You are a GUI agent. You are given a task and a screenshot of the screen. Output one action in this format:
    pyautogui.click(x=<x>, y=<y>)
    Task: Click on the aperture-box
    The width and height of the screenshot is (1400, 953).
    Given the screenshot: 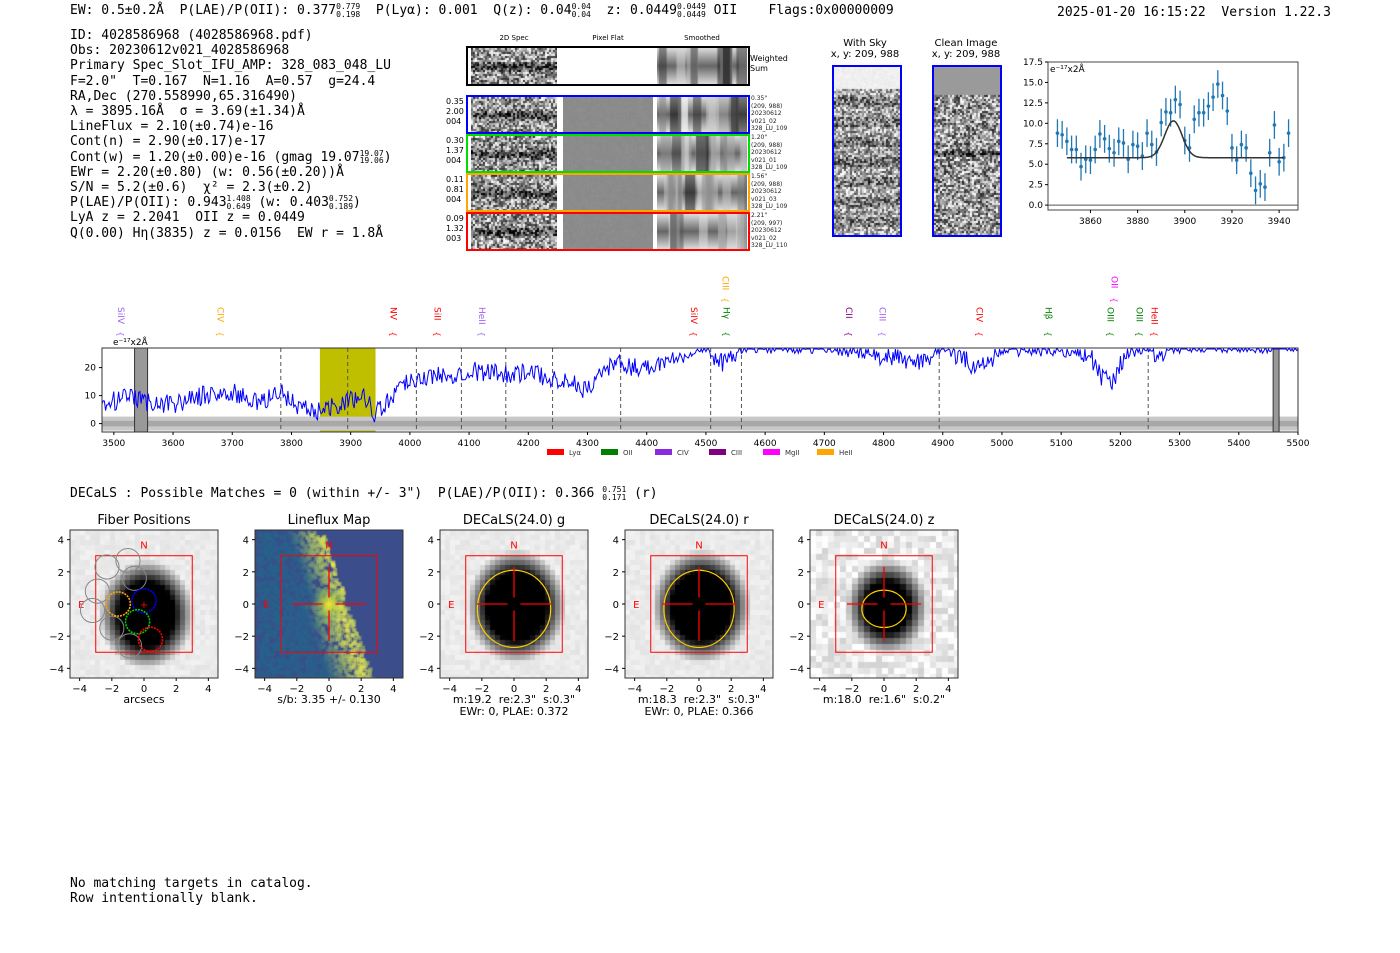 What is the action you would take?
    pyautogui.click(x=144, y=604)
    